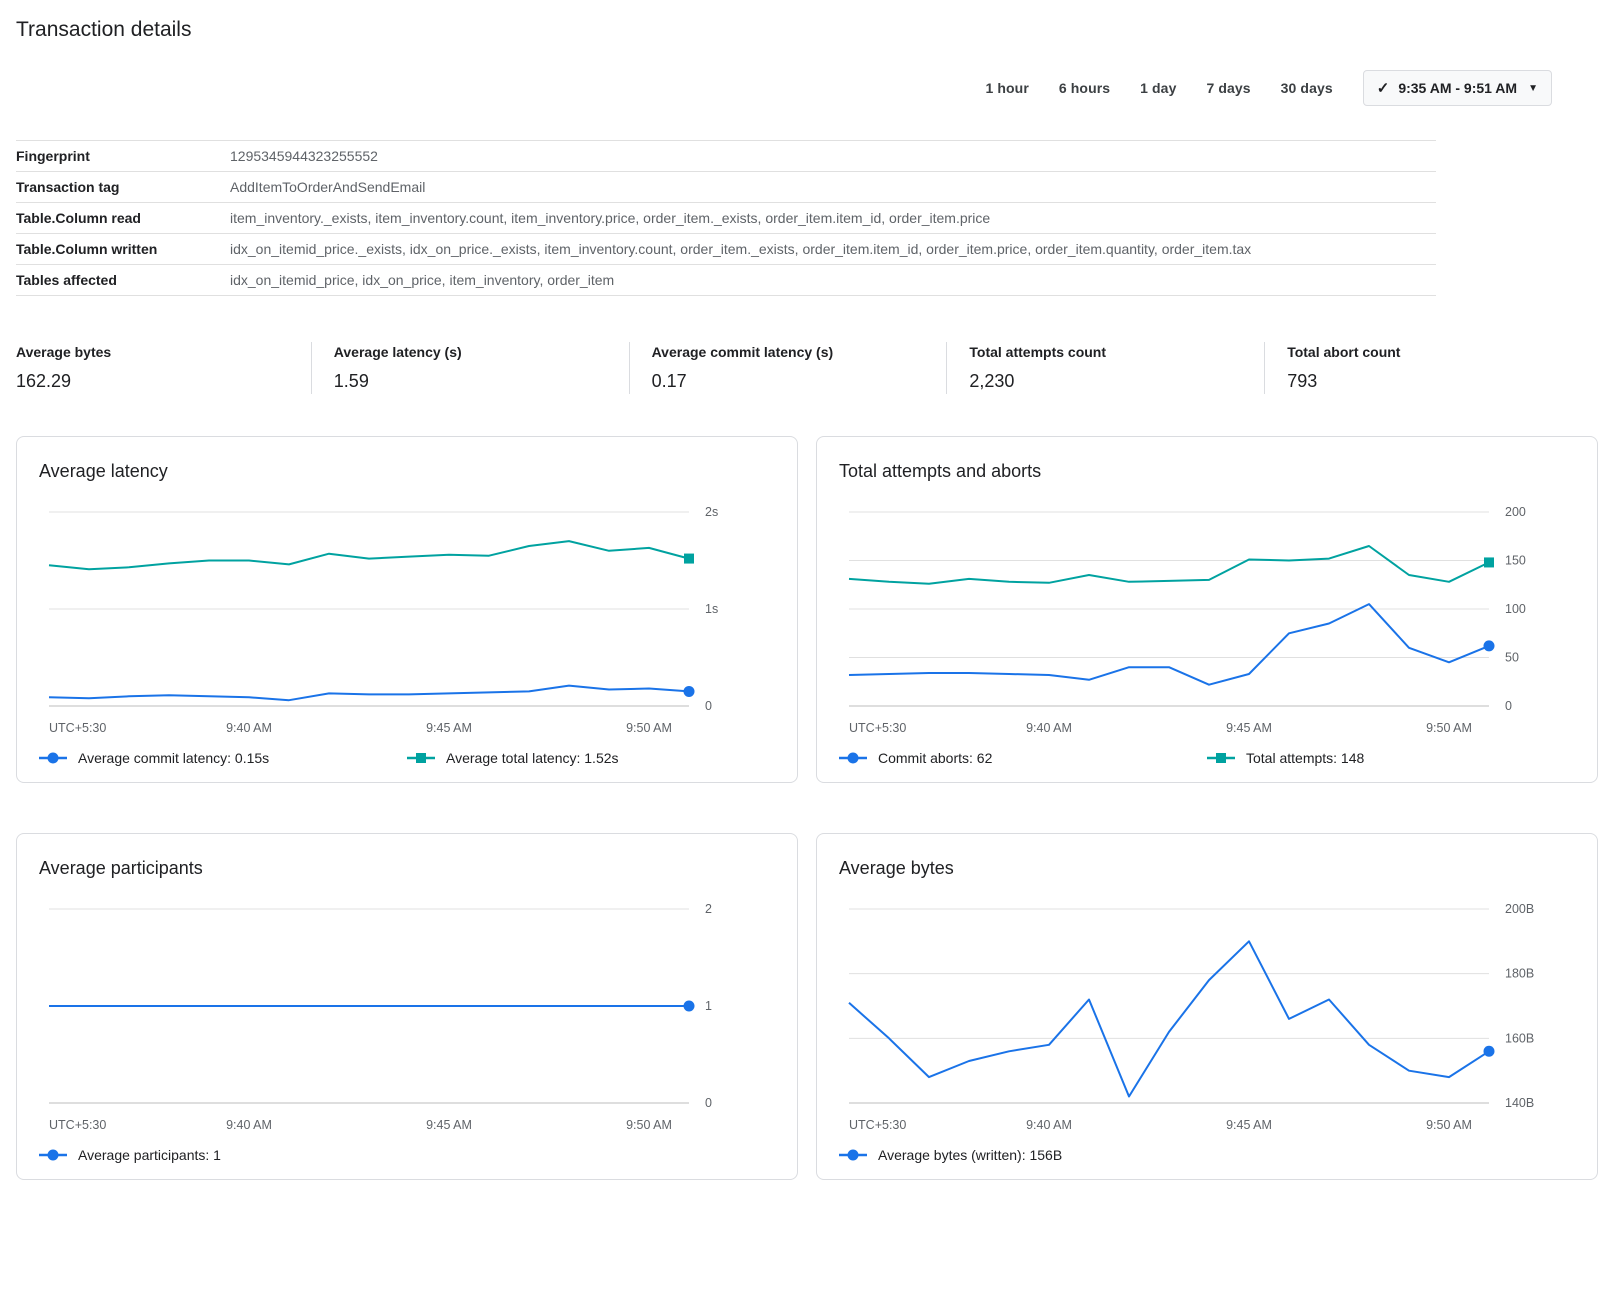  Describe the element at coordinates (1519, 1103) in the screenshot. I see `svg-text: 140B` at that location.